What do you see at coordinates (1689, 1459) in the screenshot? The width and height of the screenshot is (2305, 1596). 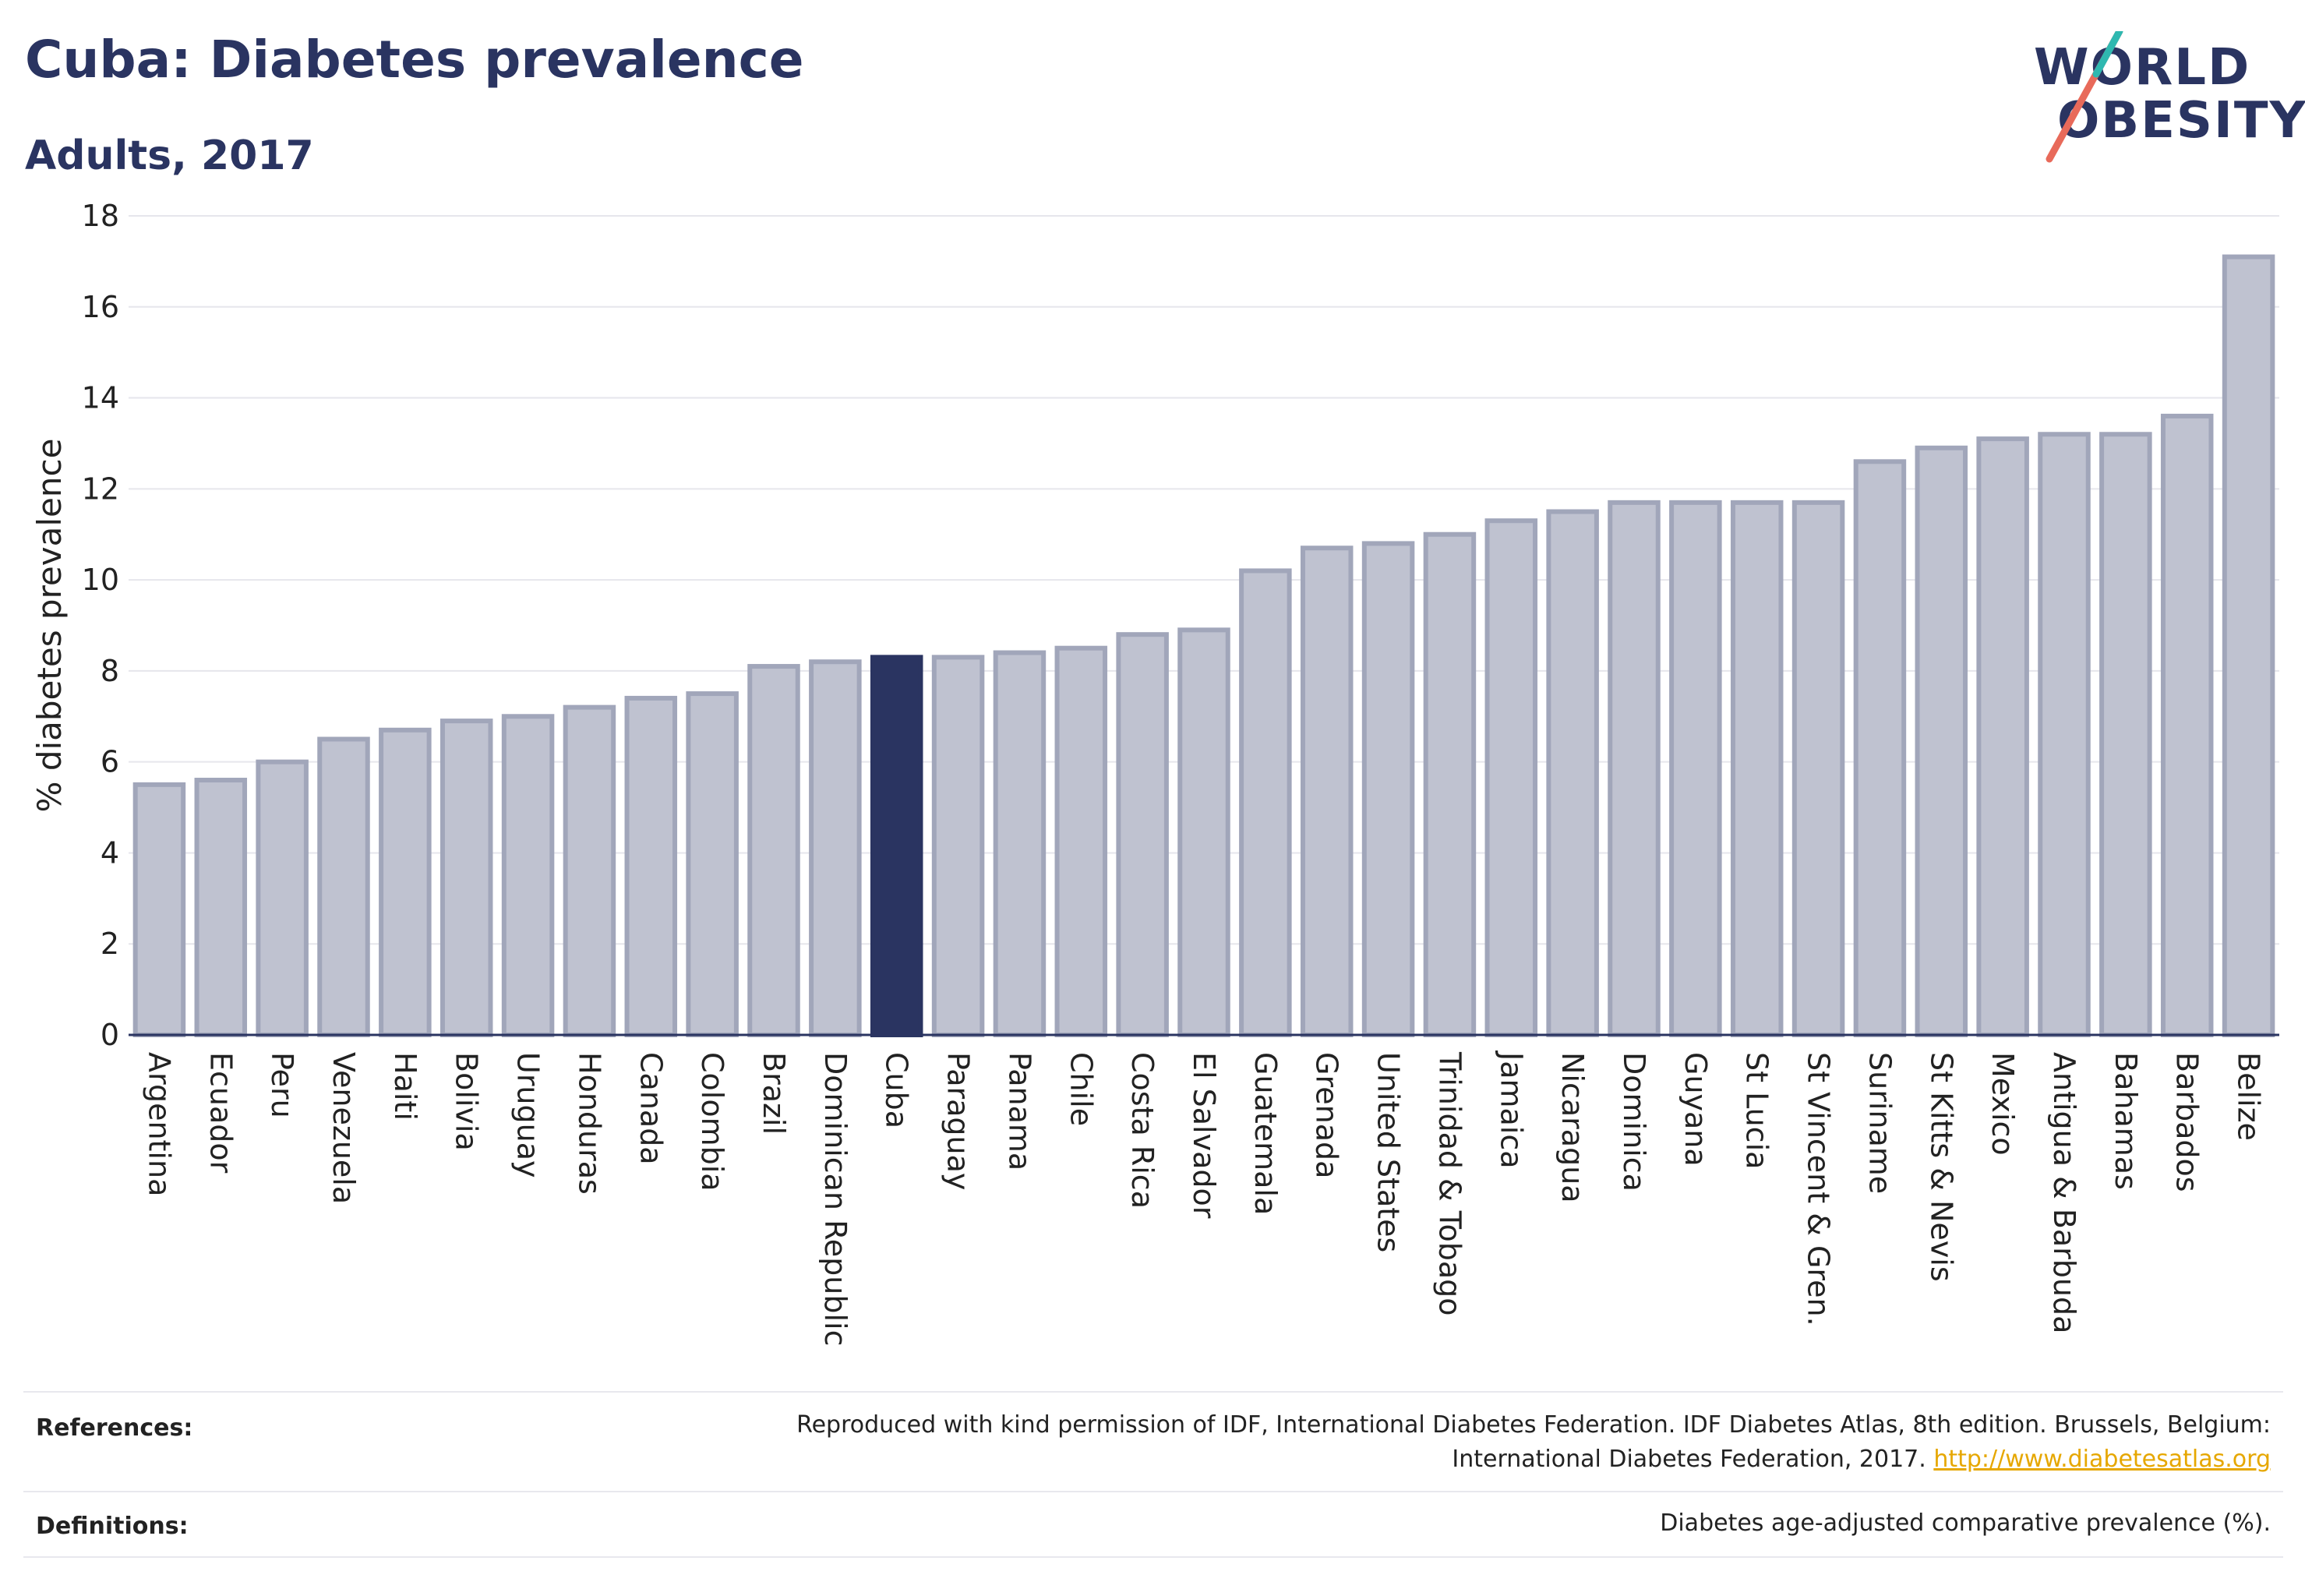 I see `references-line-2-text: International Diabetes Federation, 2017.` at bounding box center [1689, 1459].